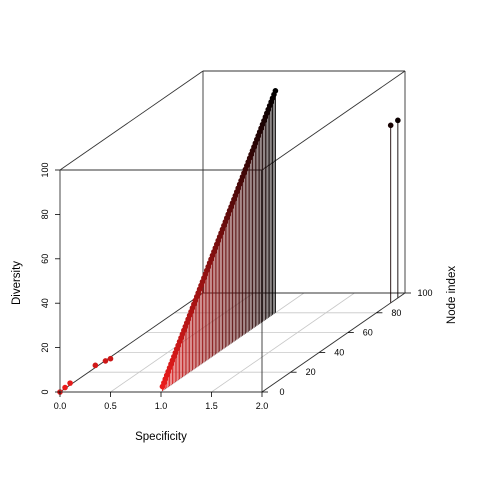  I want to click on y-tick-label: 40, so click(339, 352).